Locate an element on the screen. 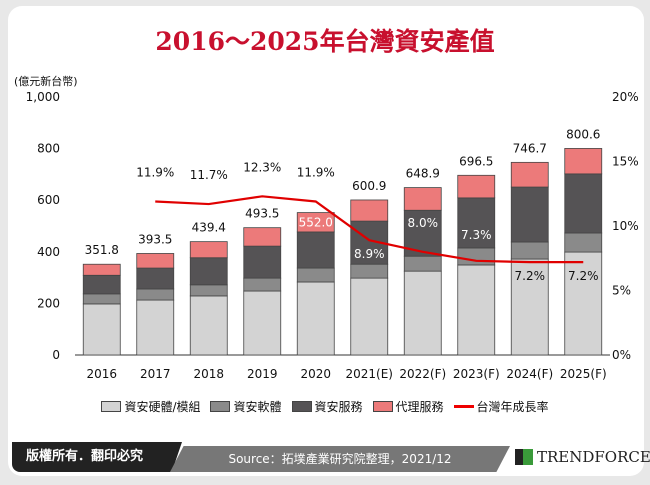 Image resolution: width=650 pixels, height=485 pixels. copyright: 版權所有．翻印必究 is located at coordinates (97, 457).